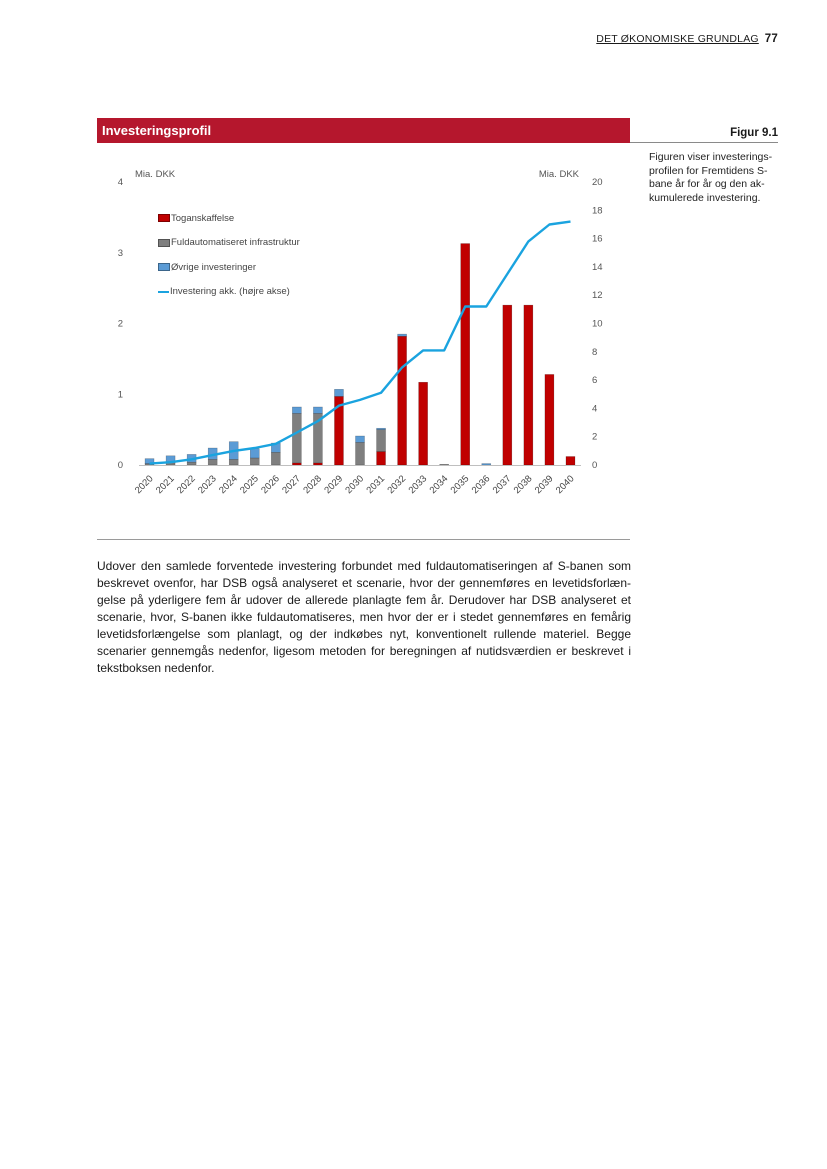 This screenshot has width=827, height=1169. I want to click on right-axis-label: Mia. DKK, so click(559, 174).